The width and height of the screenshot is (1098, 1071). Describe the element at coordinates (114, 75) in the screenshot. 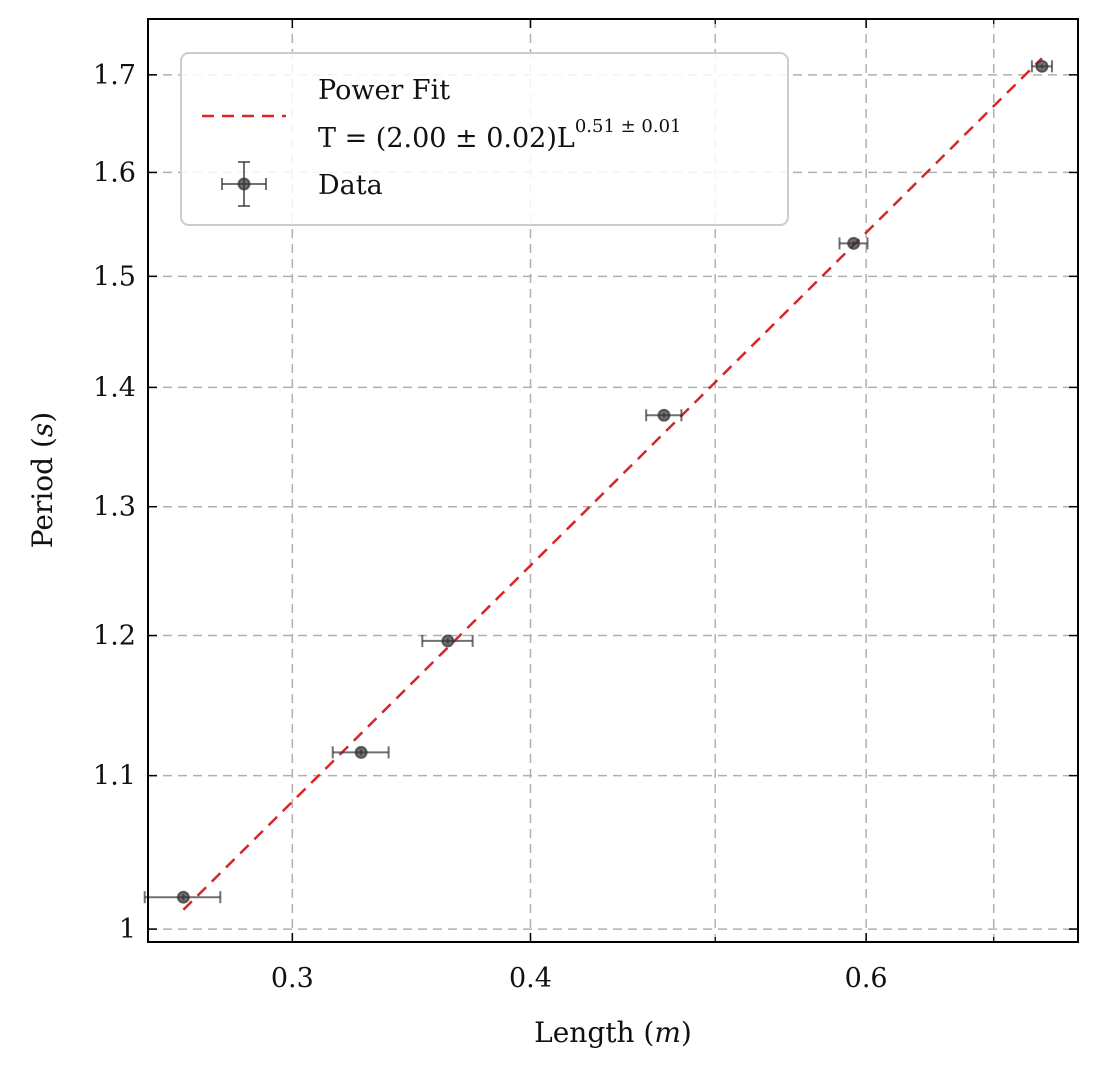

I see `y-tick-label: 1.7` at that location.